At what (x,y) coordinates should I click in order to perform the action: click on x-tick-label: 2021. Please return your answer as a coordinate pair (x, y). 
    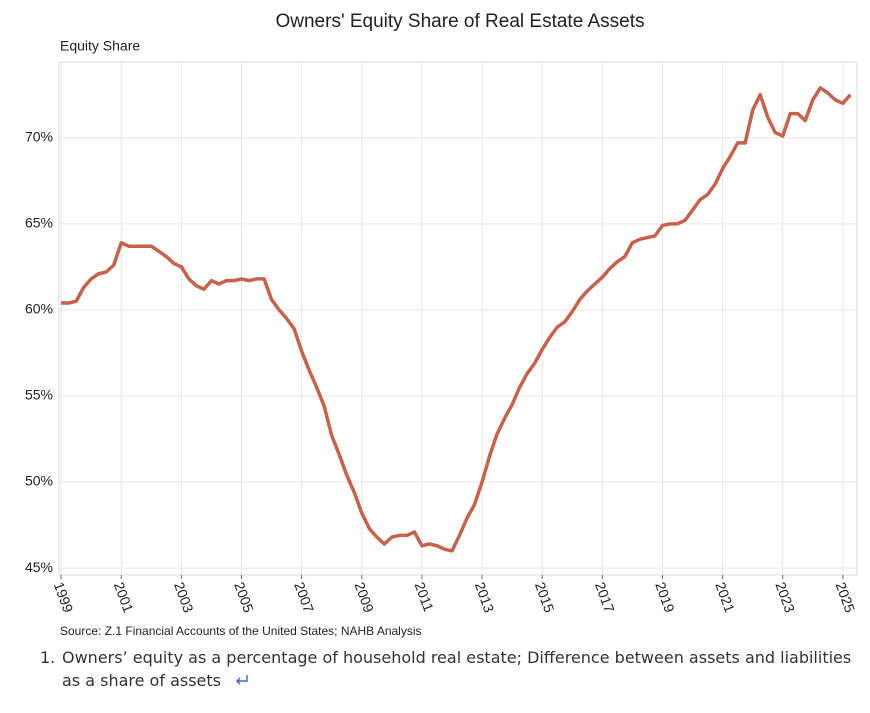
    Looking at the image, I should click on (725, 597).